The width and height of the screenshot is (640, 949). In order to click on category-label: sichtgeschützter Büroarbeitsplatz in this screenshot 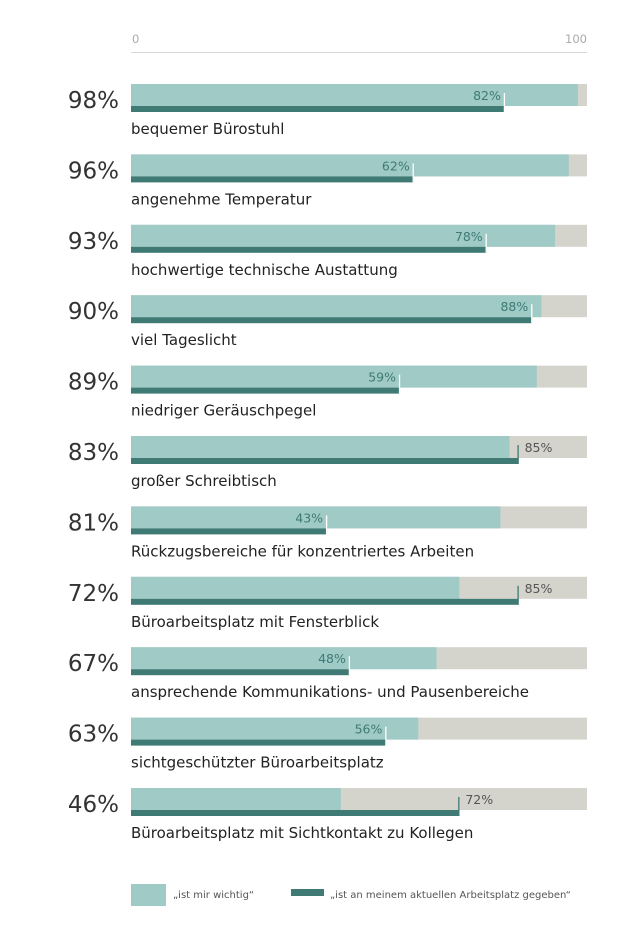, I will do `click(257, 763)`.